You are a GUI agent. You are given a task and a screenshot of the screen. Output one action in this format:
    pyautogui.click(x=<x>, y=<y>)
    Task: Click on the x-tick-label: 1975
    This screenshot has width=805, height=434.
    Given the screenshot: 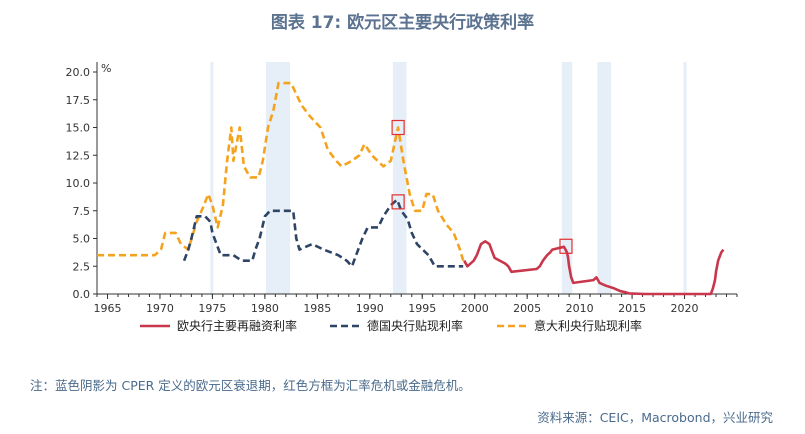 What is the action you would take?
    pyautogui.click(x=212, y=308)
    